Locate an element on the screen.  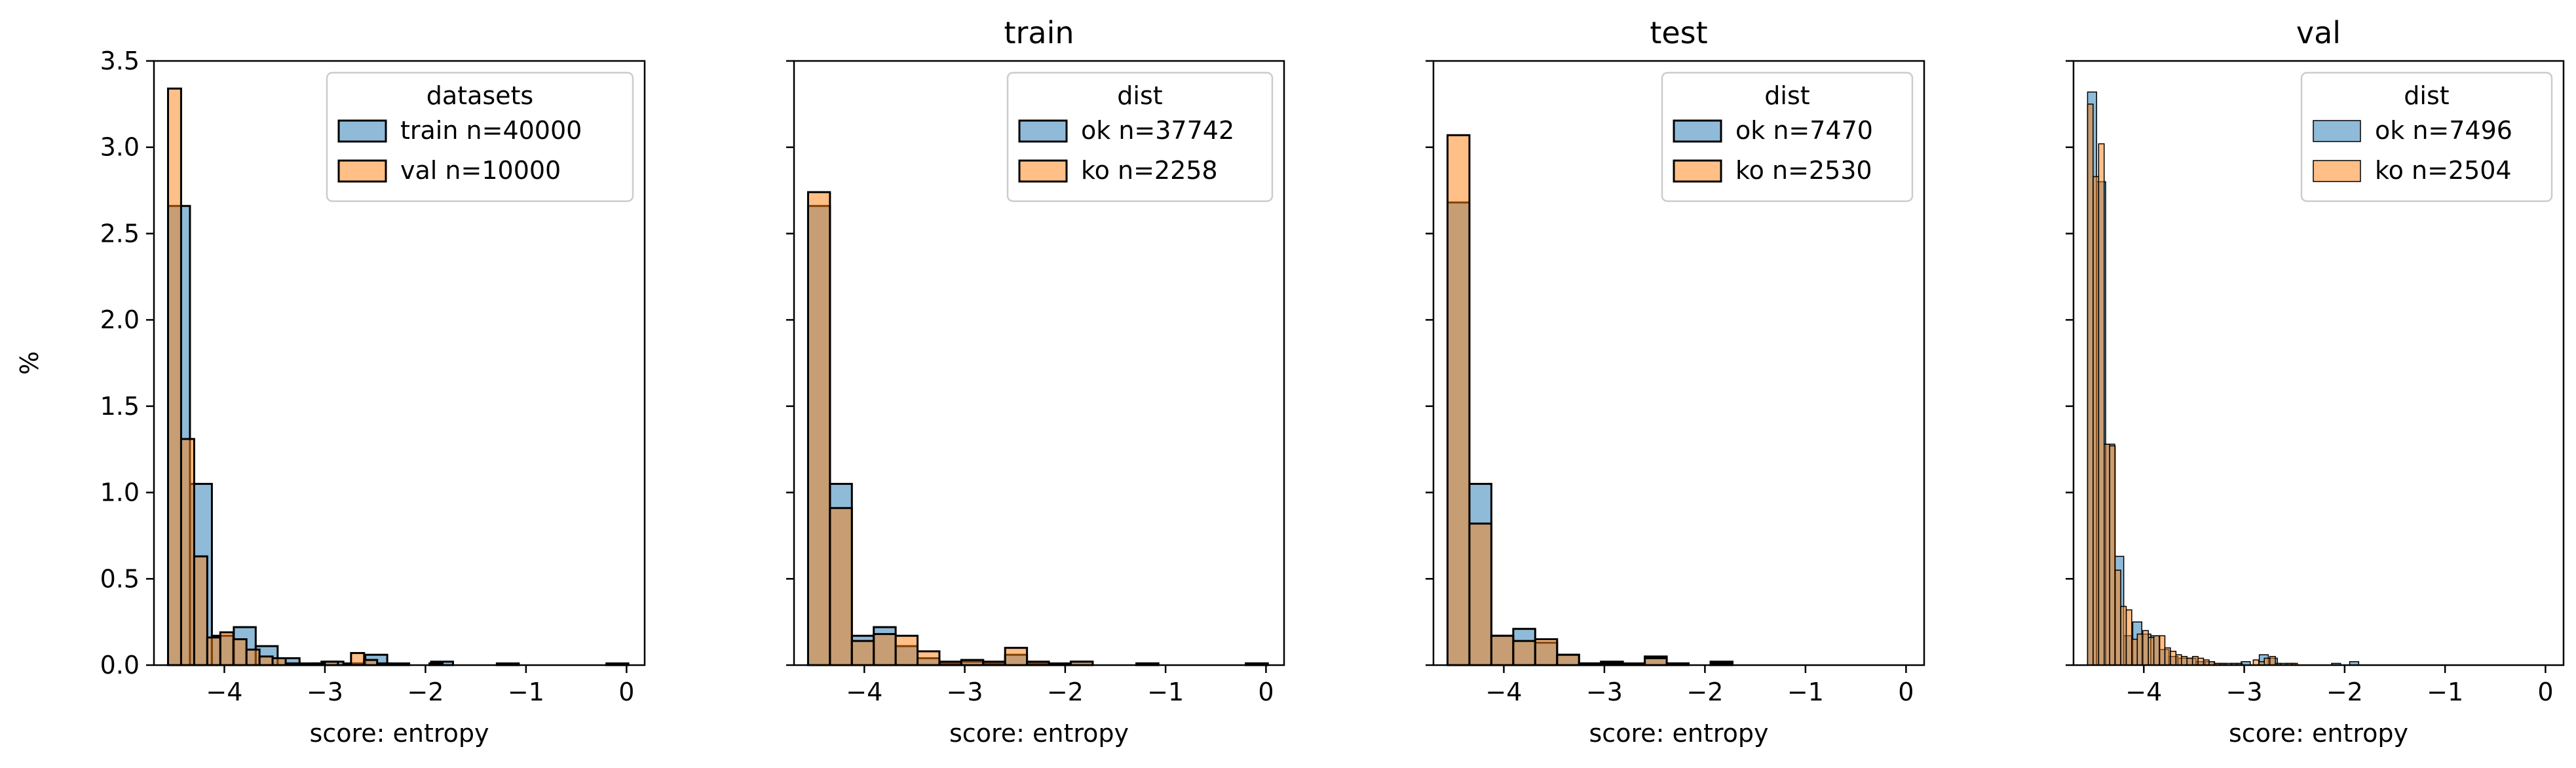
y-tick-label: 0.5 is located at coordinates (120, 578).